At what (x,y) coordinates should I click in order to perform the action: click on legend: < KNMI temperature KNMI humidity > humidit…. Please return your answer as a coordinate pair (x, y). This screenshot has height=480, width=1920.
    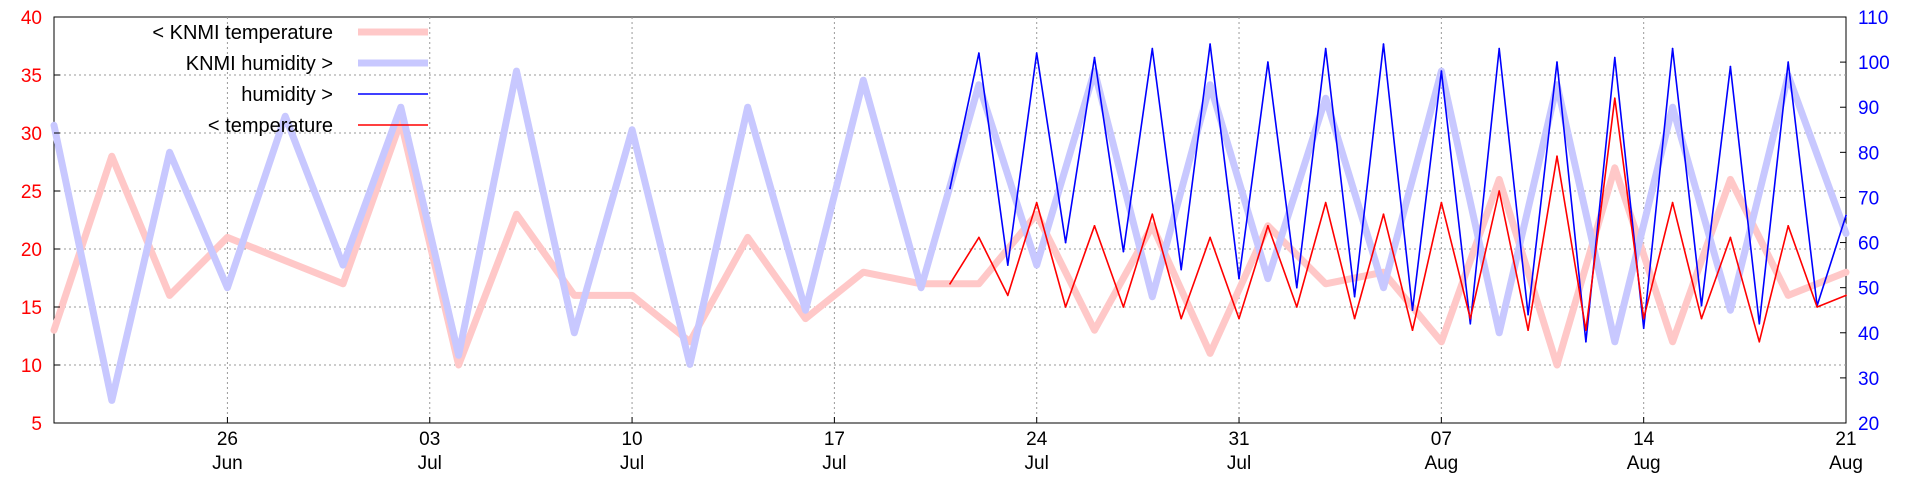
    Looking at the image, I should click on (290, 79).